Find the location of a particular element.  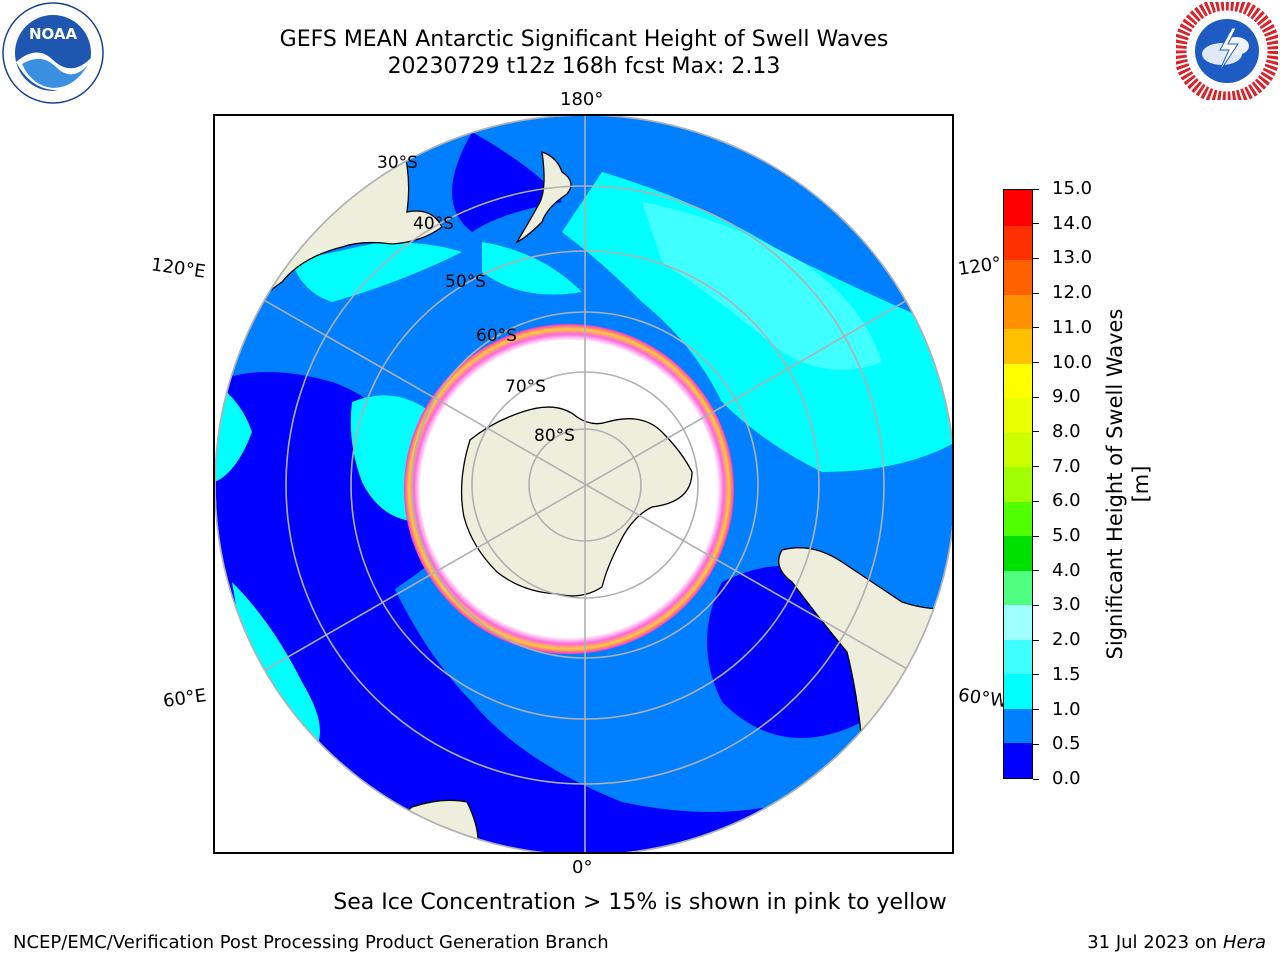

noaa-logo-icon: NOAA is located at coordinates (53, 53).